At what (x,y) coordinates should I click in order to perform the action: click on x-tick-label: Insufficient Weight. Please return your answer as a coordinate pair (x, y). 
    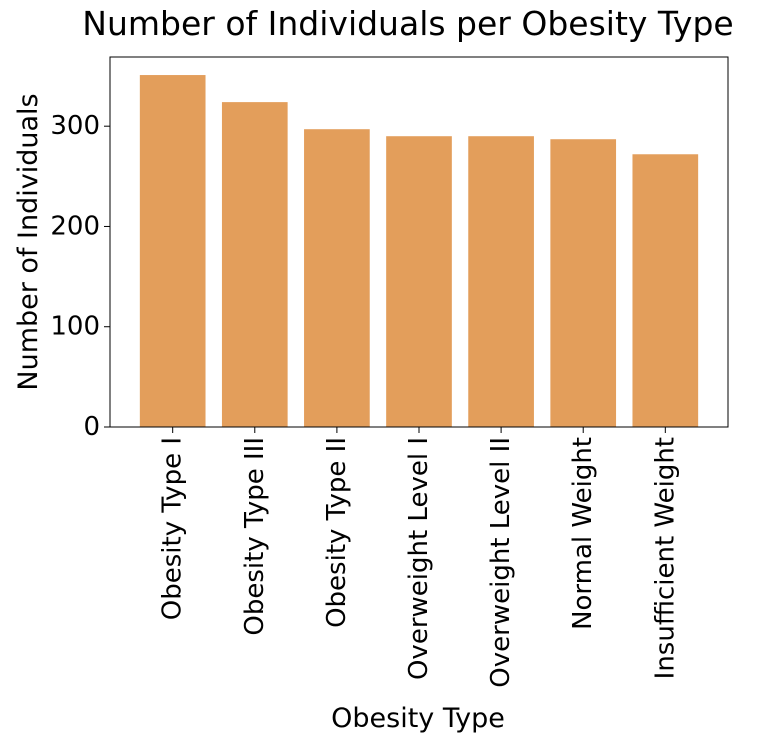
    Looking at the image, I should click on (665, 558).